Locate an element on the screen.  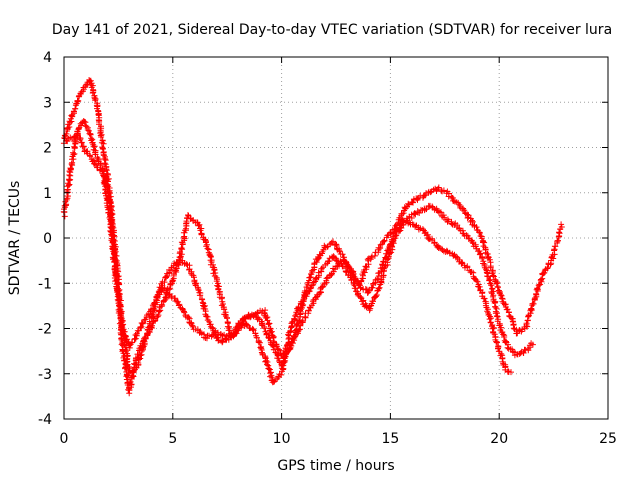
y-tick-label: 0 is located at coordinates (47, 239).